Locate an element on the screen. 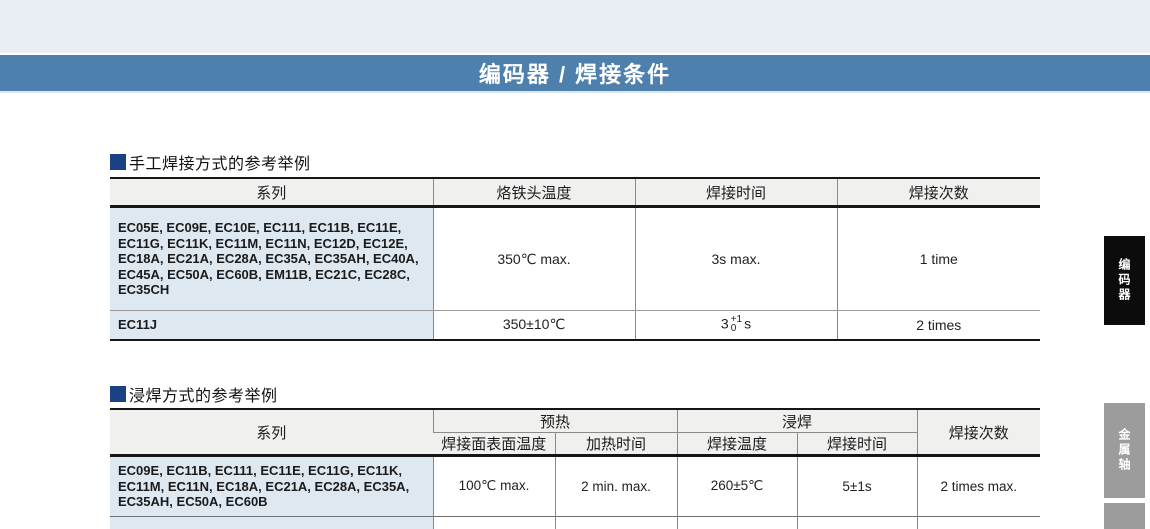  tip-temperature-cell: 350±10℃ is located at coordinates (533, 325).